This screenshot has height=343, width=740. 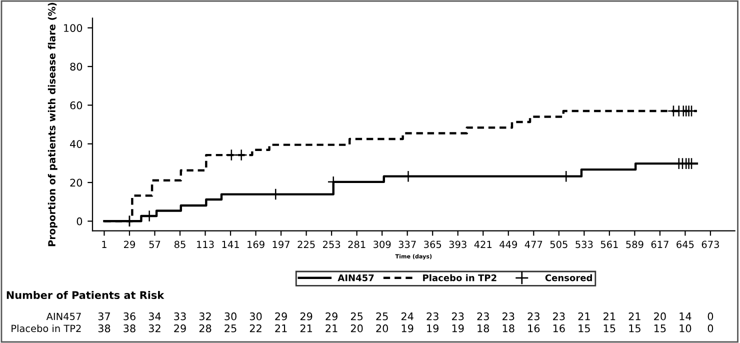 What do you see at coordinates (76, 144) in the screenshot?
I see `y-tick-label: 40` at bounding box center [76, 144].